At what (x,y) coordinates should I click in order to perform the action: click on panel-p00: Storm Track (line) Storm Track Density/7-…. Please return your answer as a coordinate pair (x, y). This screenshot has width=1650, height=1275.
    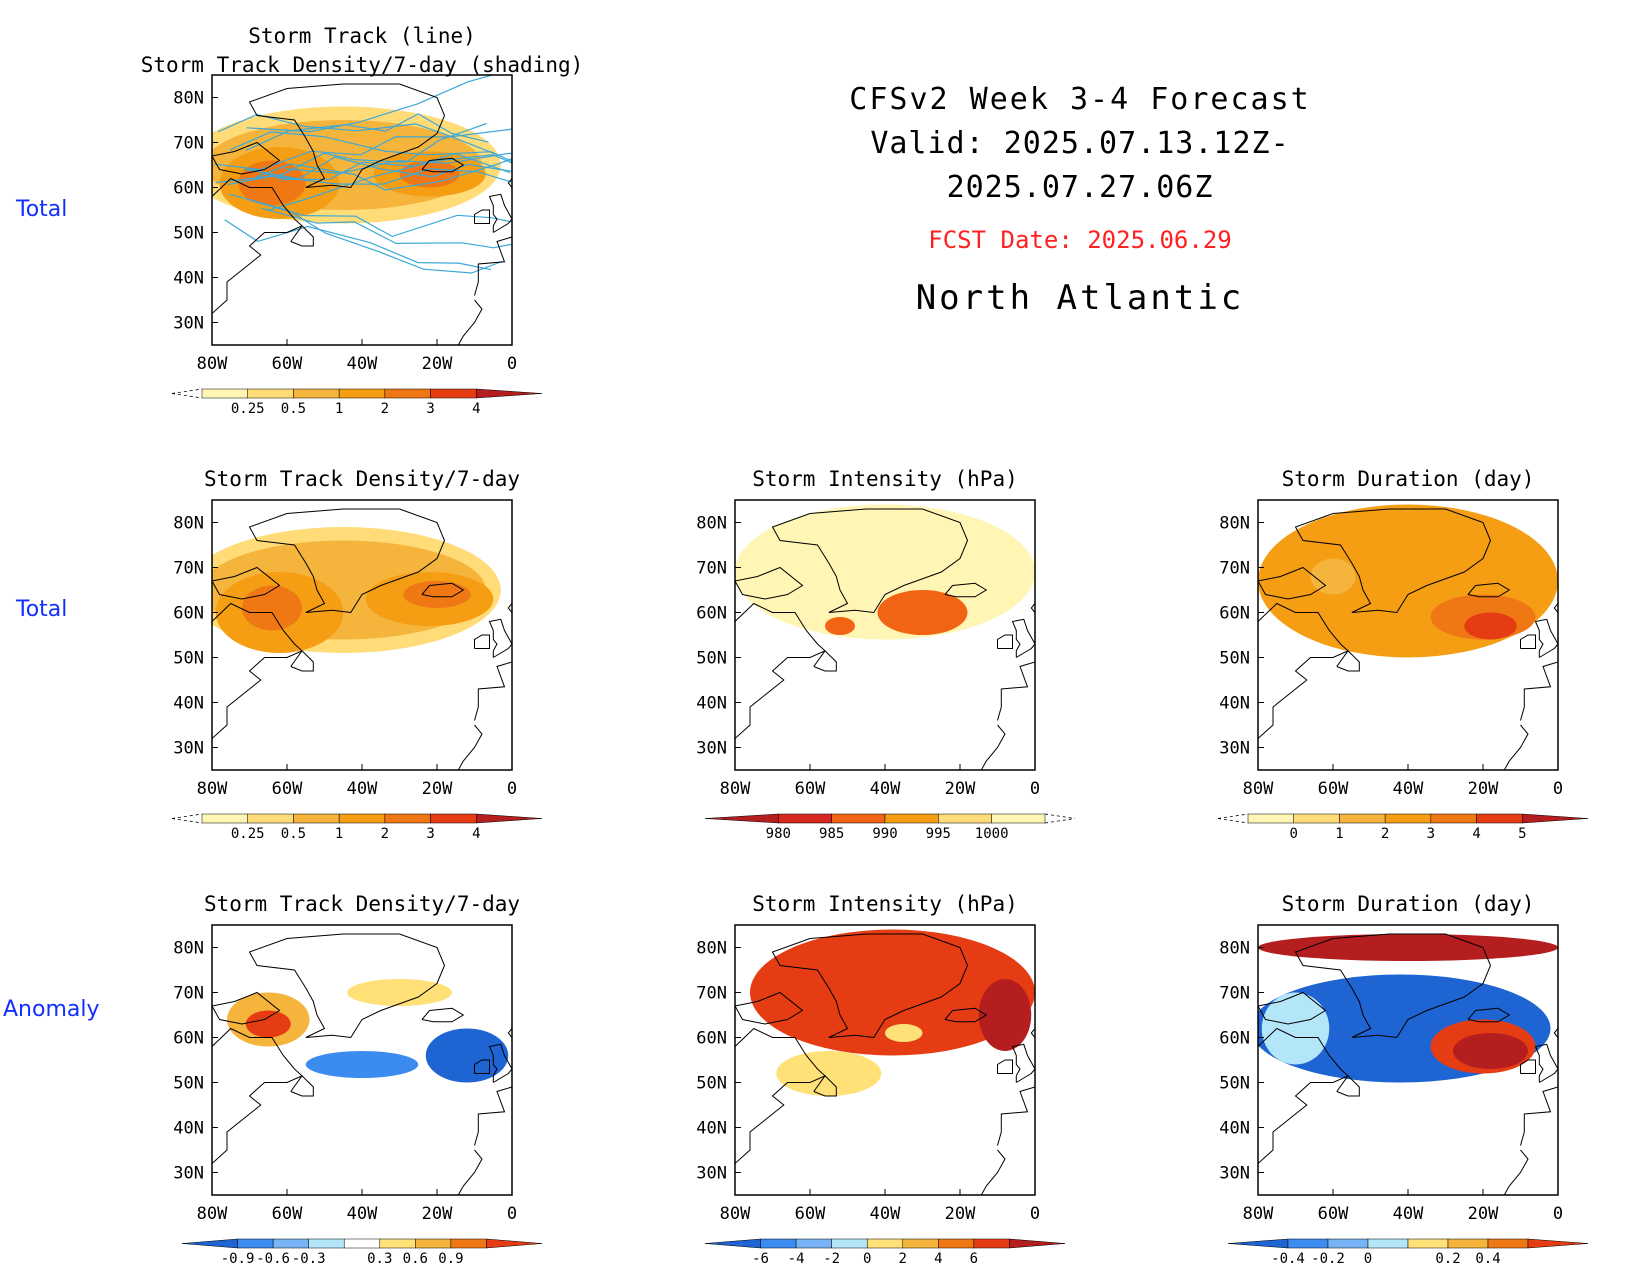
    Looking at the image, I should click on (362, 220).